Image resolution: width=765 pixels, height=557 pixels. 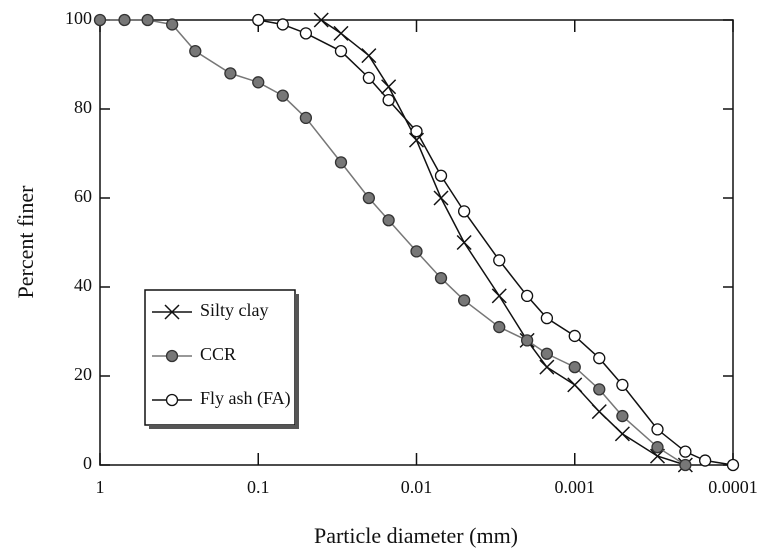 I want to click on x-tick-label: 0.01, so click(x=417, y=487).